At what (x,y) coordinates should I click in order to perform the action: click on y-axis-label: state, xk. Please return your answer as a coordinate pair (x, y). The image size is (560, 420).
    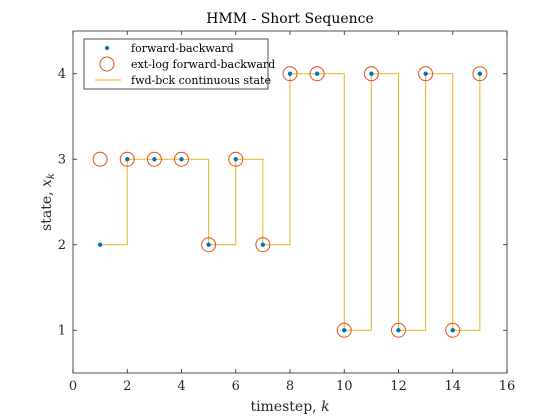
    Looking at the image, I should click on (48, 202).